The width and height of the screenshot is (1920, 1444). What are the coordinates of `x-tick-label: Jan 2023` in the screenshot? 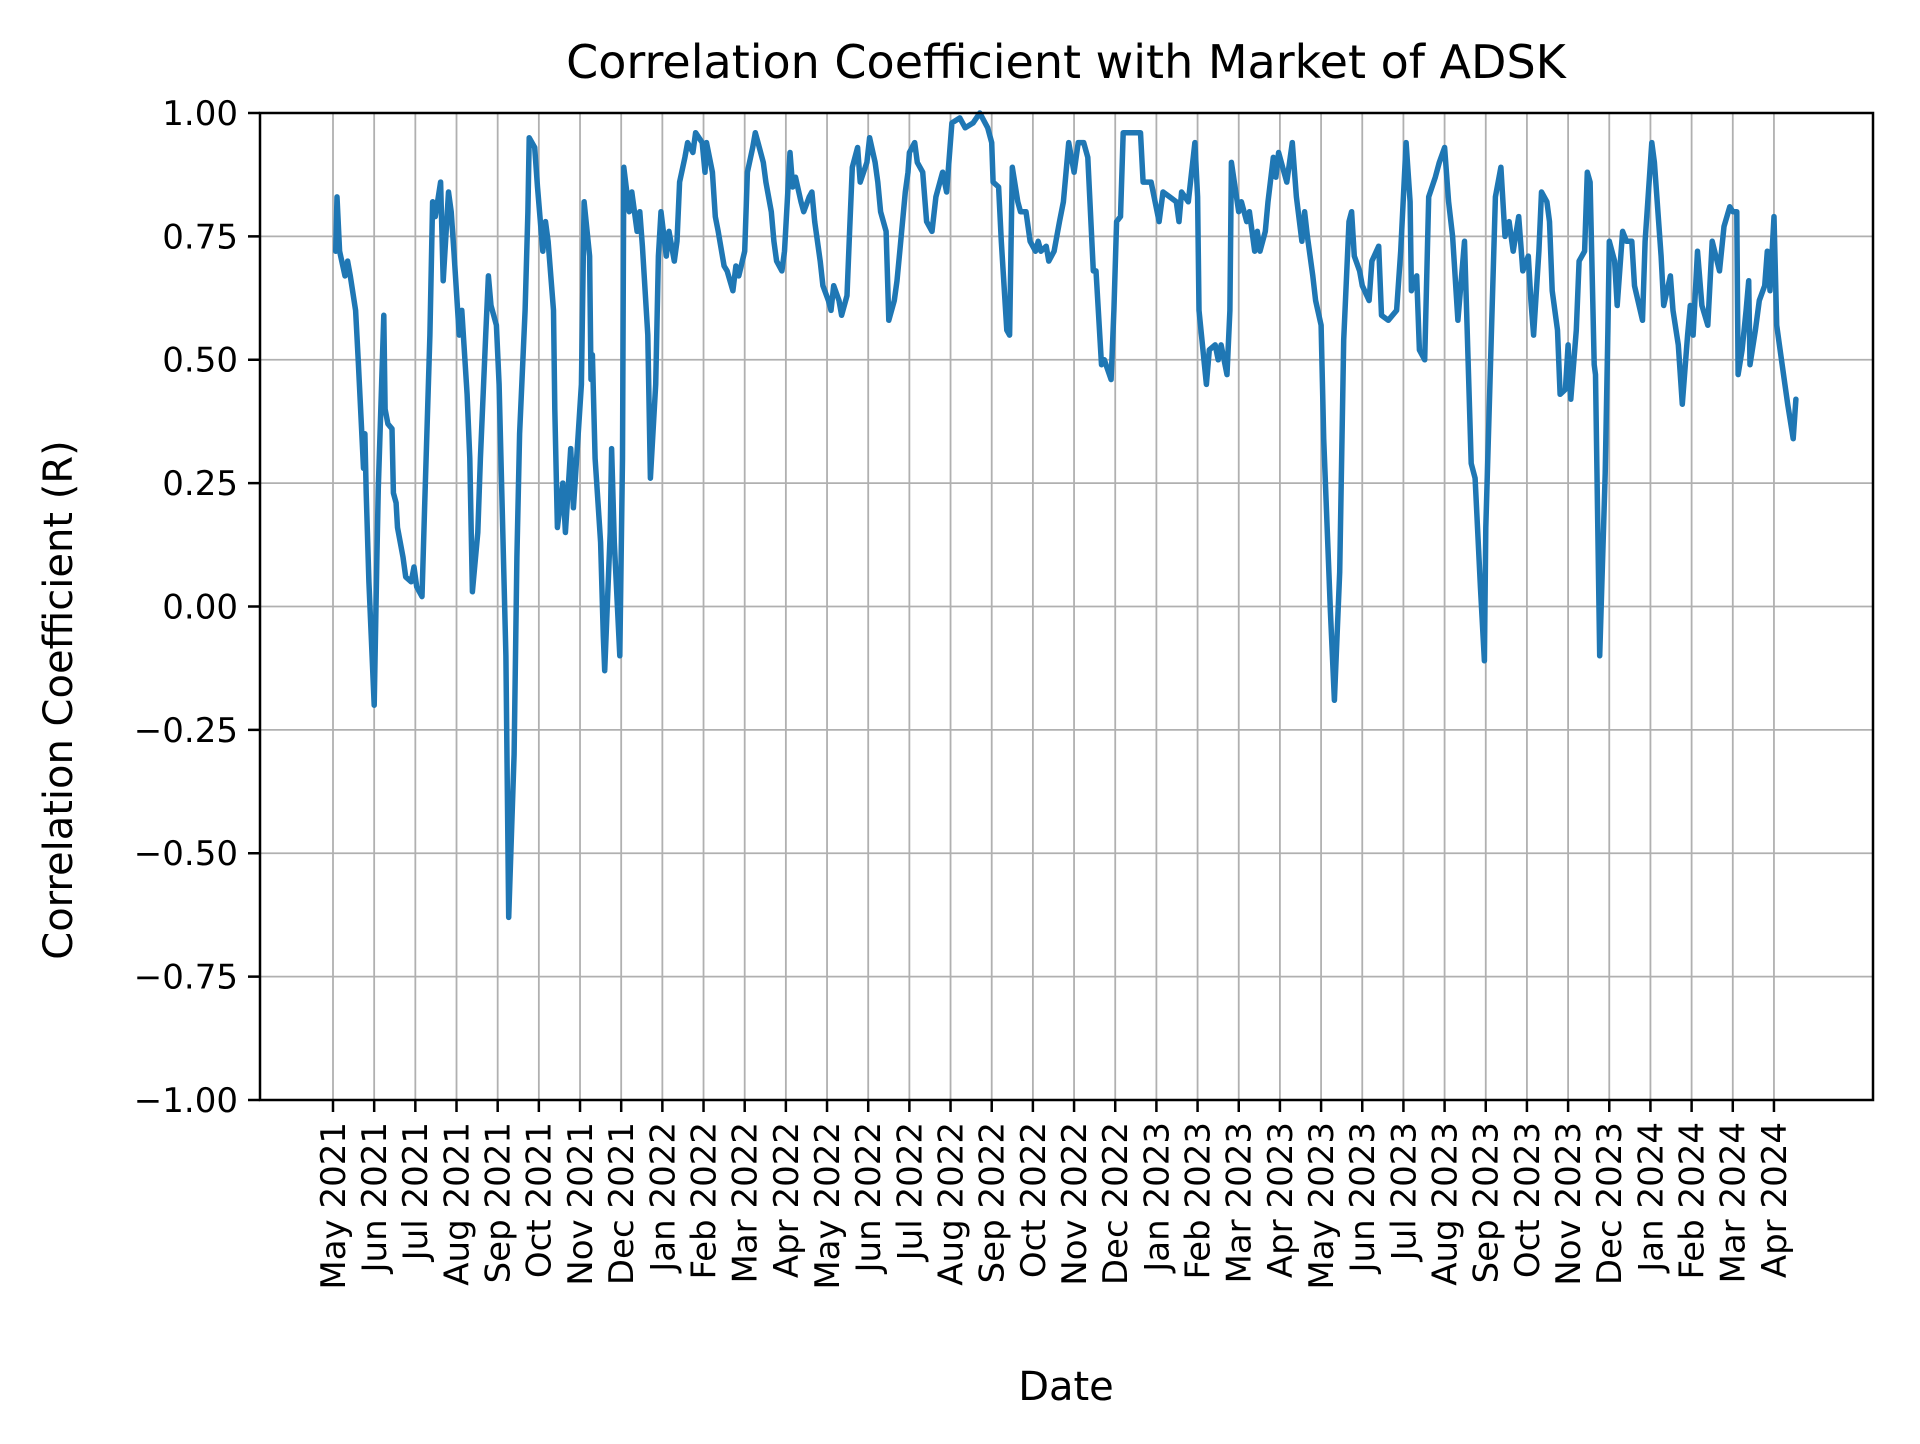 It's located at (1157, 1198).